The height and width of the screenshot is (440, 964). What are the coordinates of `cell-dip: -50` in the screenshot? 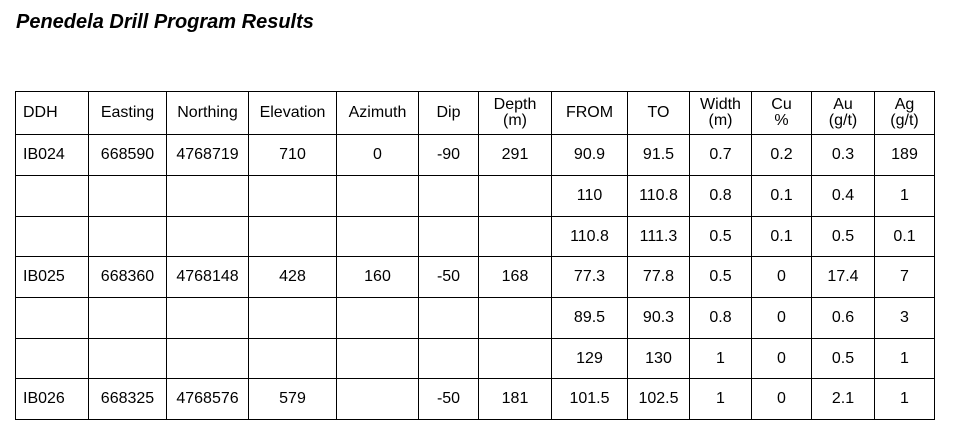 It's located at (448, 399).